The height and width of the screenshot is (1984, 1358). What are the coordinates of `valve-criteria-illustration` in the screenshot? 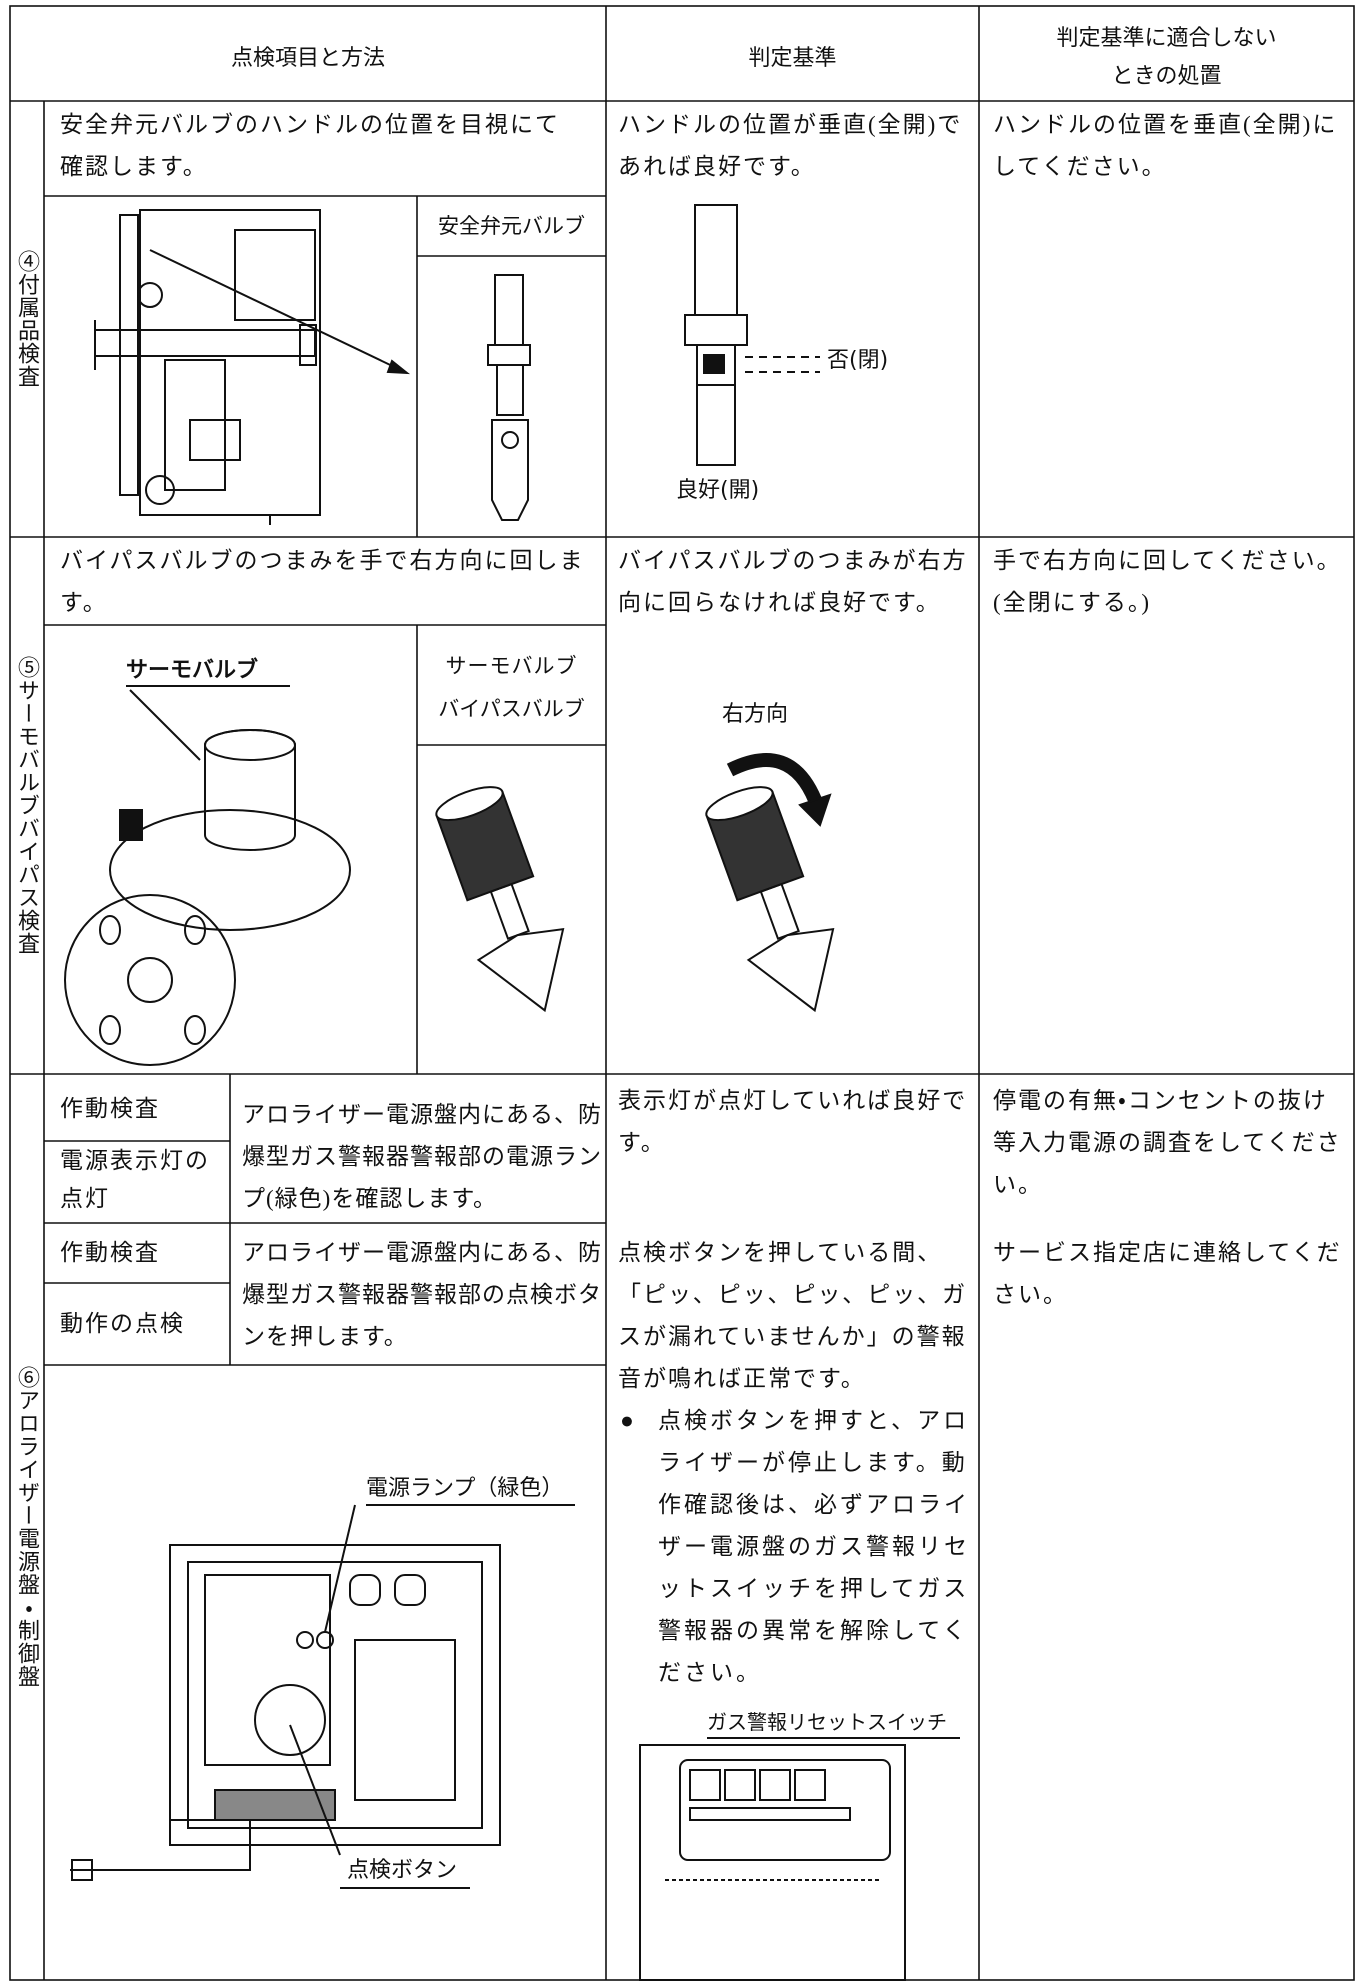 It's located at (752, 335).